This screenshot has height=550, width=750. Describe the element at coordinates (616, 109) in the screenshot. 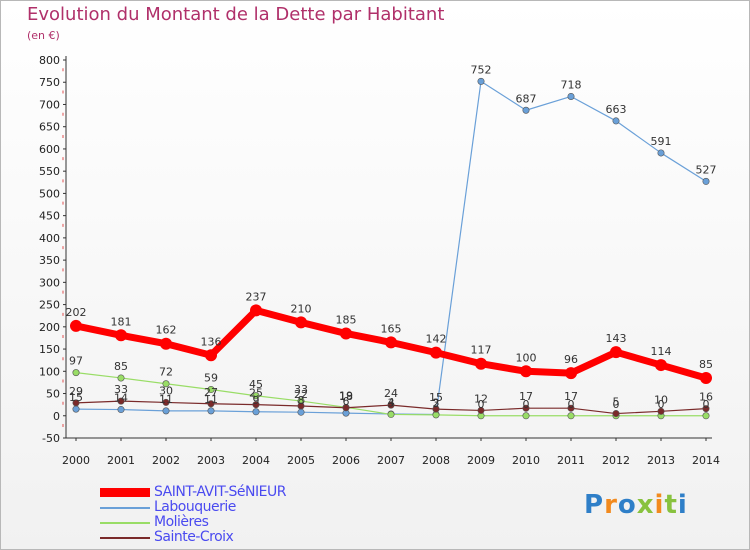

I see `data-label: 663` at that location.